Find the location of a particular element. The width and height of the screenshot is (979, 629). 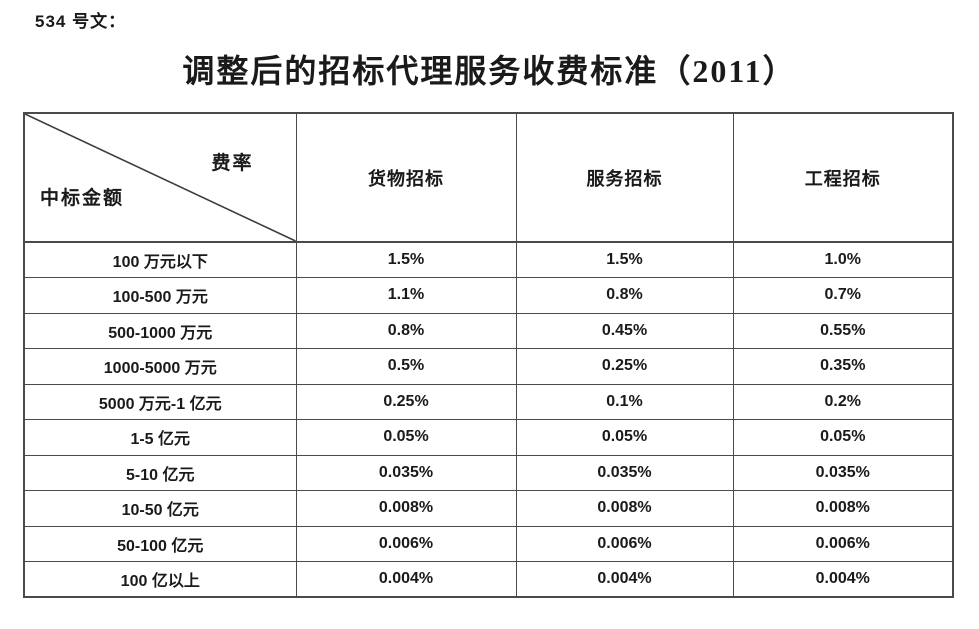

table-row: 5000 万元-1 亿元 0.25% 0.1% 0.2% is located at coordinates (488, 401).